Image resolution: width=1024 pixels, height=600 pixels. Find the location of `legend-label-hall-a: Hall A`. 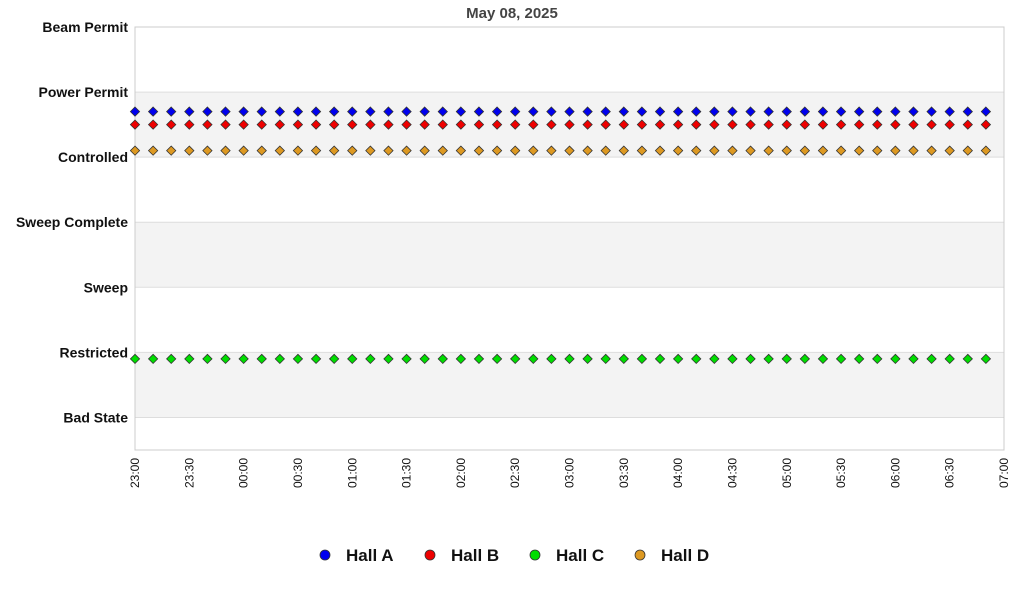

legend-label-hall-a: Hall A is located at coordinates (370, 555).